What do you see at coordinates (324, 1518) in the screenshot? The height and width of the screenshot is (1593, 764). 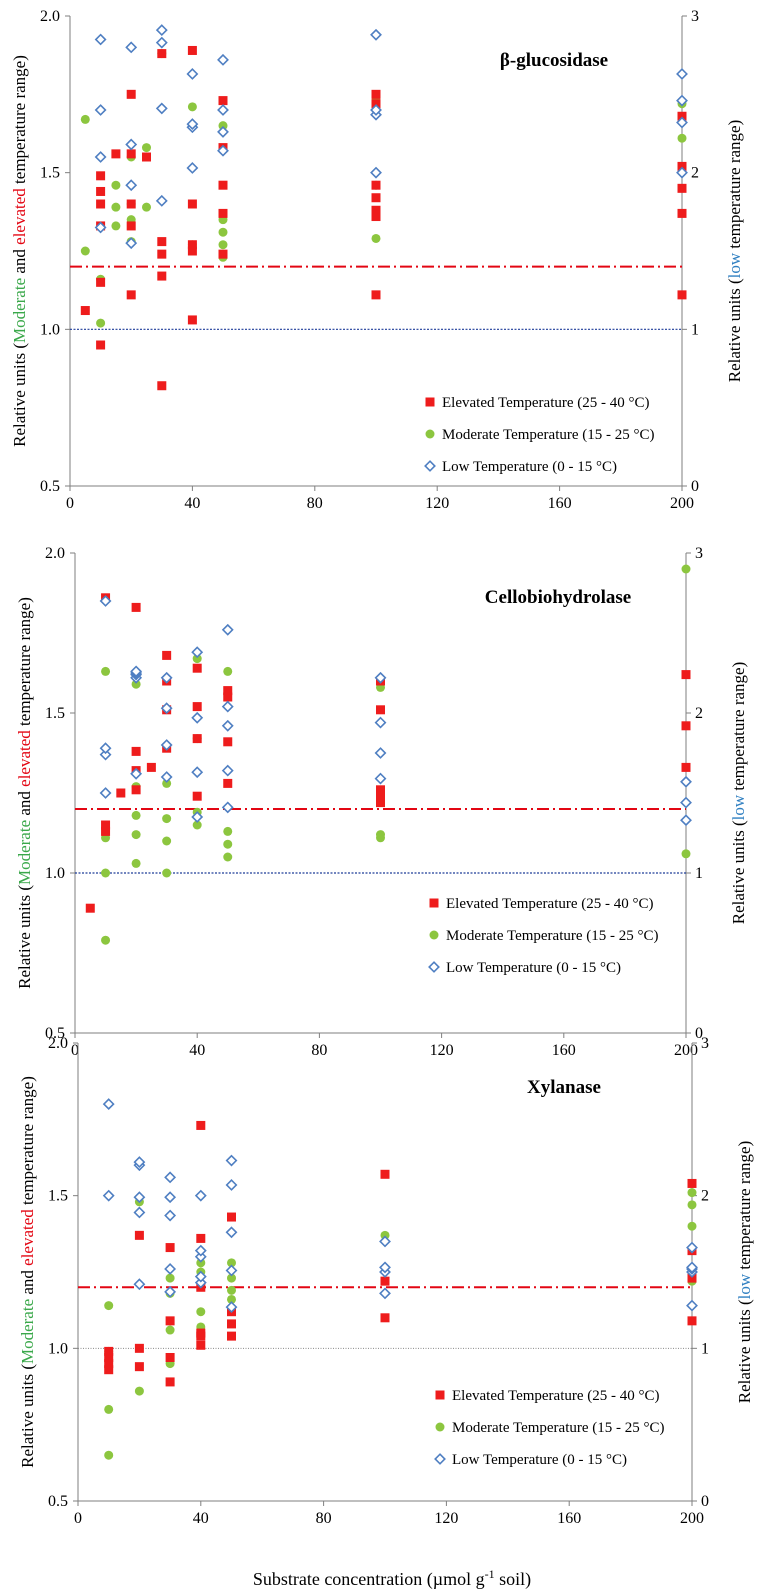 I see `x-tick-label: 80` at bounding box center [324, 1518].